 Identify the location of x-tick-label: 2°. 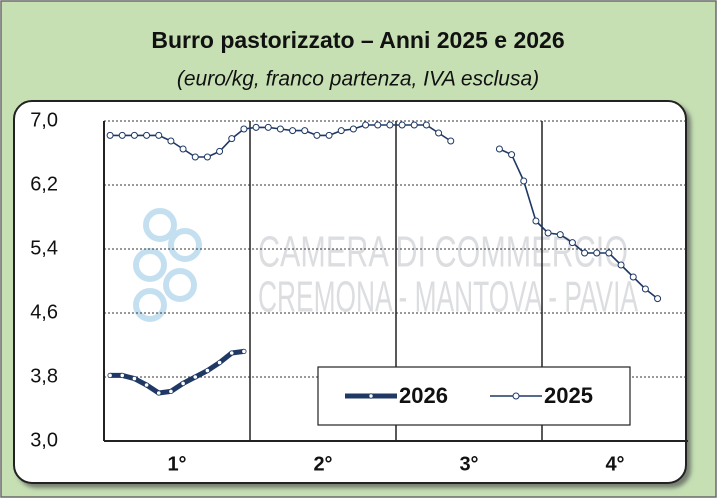
(322, 464).